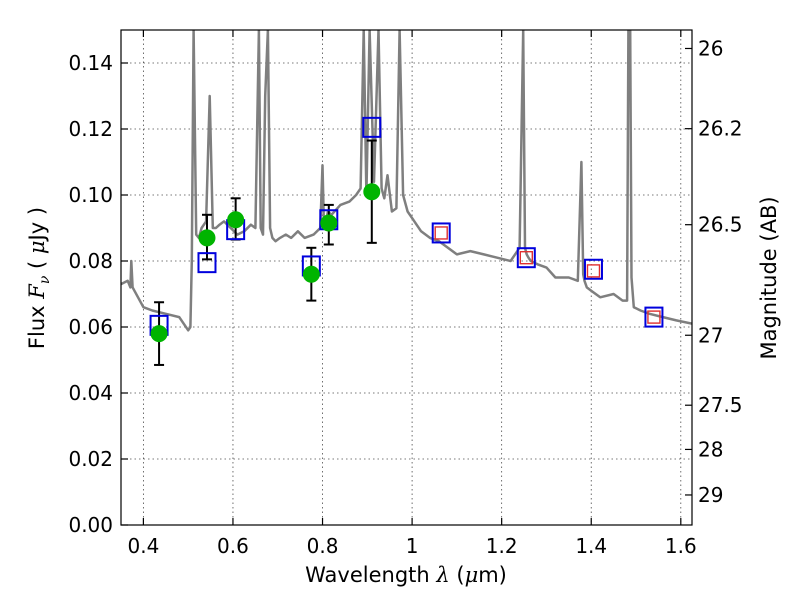 Image resolution: width=800 pixels, height=600 pixels. Describe the element at coordinates (502, 546) in the screenshot. I see `x-tick-label: 1.2` at that location.